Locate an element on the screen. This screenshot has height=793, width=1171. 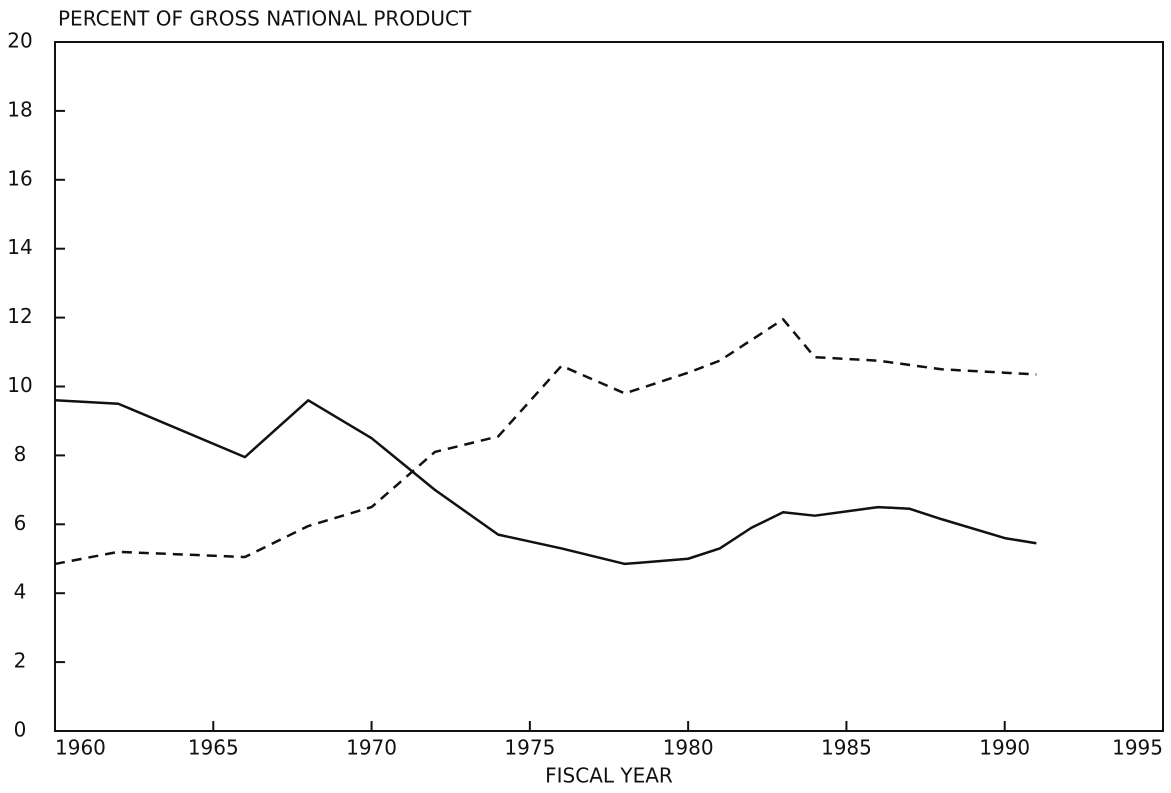
y-tick-label: 14 is located at coordinates (19, 247).